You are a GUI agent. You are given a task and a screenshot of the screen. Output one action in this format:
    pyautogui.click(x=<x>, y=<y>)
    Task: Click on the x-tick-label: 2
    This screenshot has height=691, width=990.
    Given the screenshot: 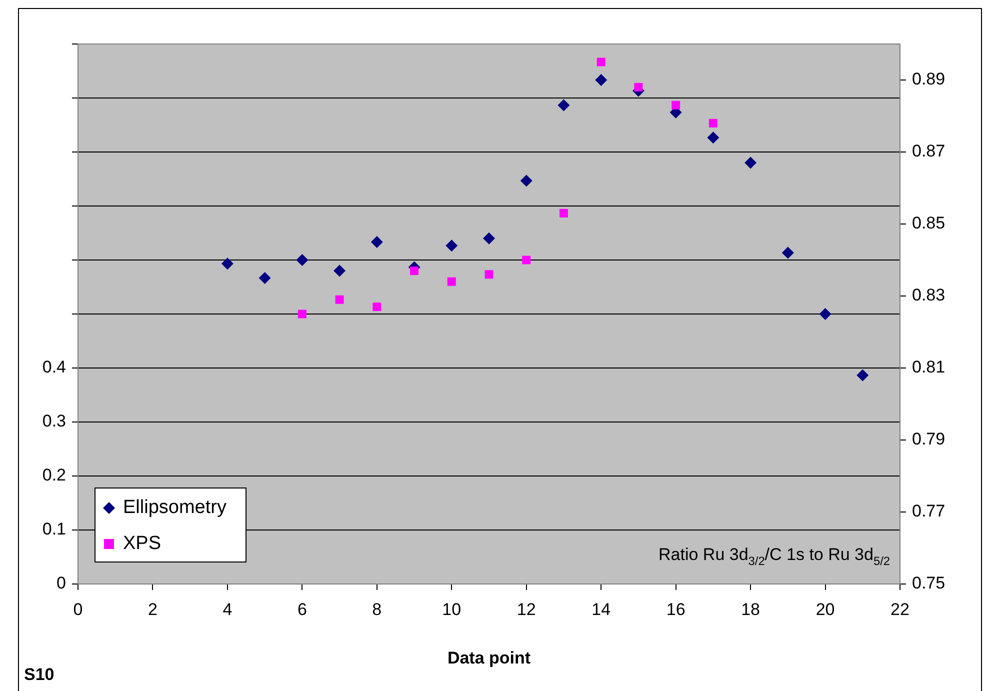 What is the action you would take?
    pyautogui.click(x=153, y=609)
    